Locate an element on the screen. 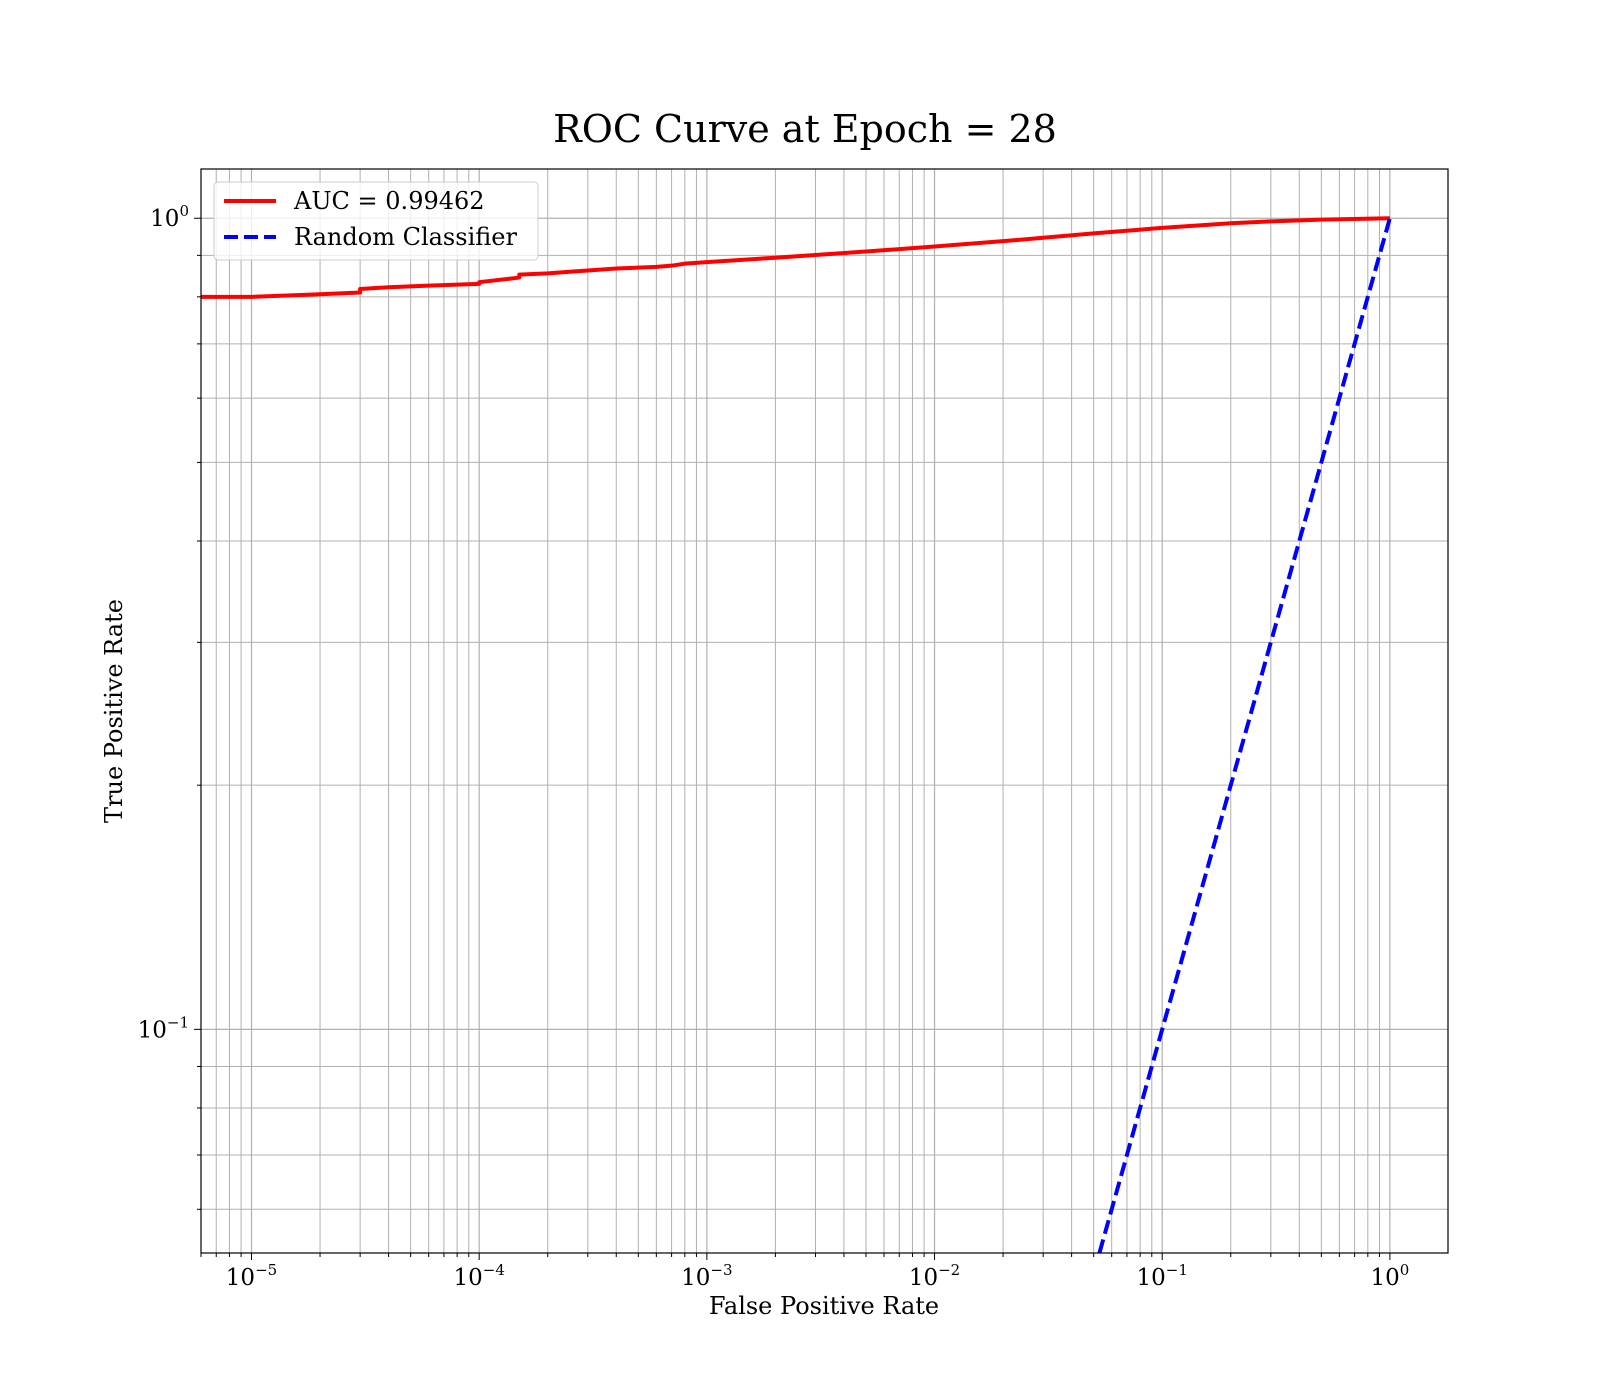 The image size is (1600, 1400). legend-box is located at coordinates (376, 221).